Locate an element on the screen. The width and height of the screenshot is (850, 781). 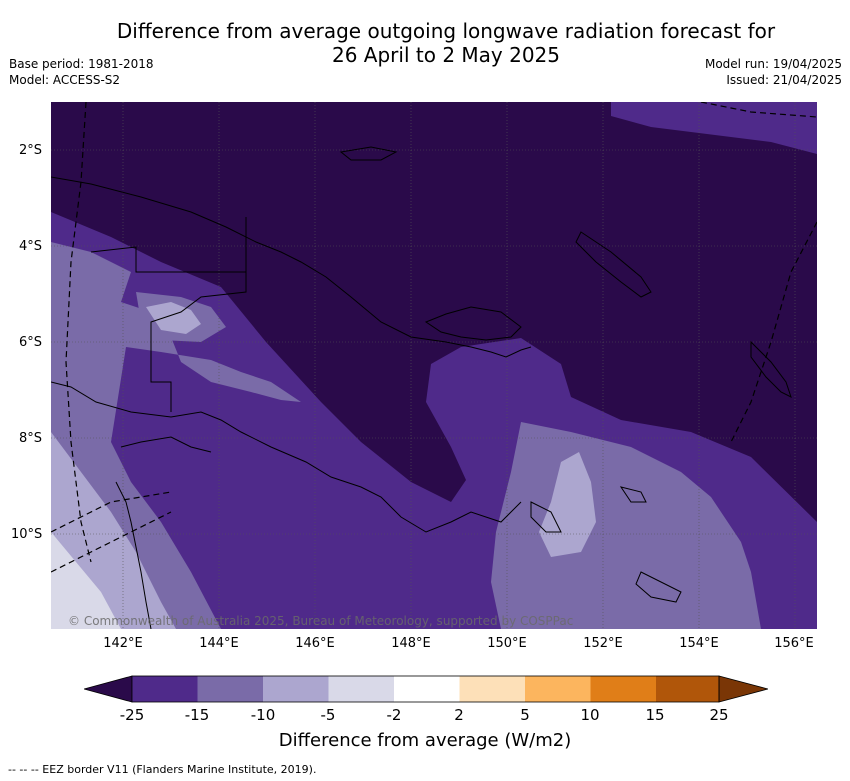
lat-label-10s: 10°S is located at coordinates (27, 534).